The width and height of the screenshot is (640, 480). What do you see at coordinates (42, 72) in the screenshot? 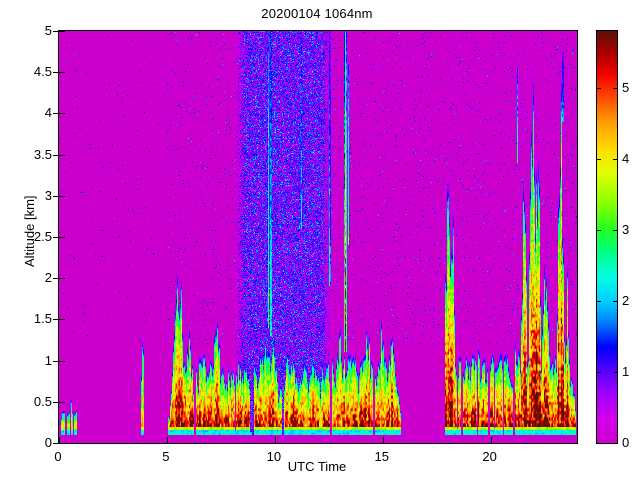
I see `y-tick-label: 4.5` at bounding box center [42, 72].